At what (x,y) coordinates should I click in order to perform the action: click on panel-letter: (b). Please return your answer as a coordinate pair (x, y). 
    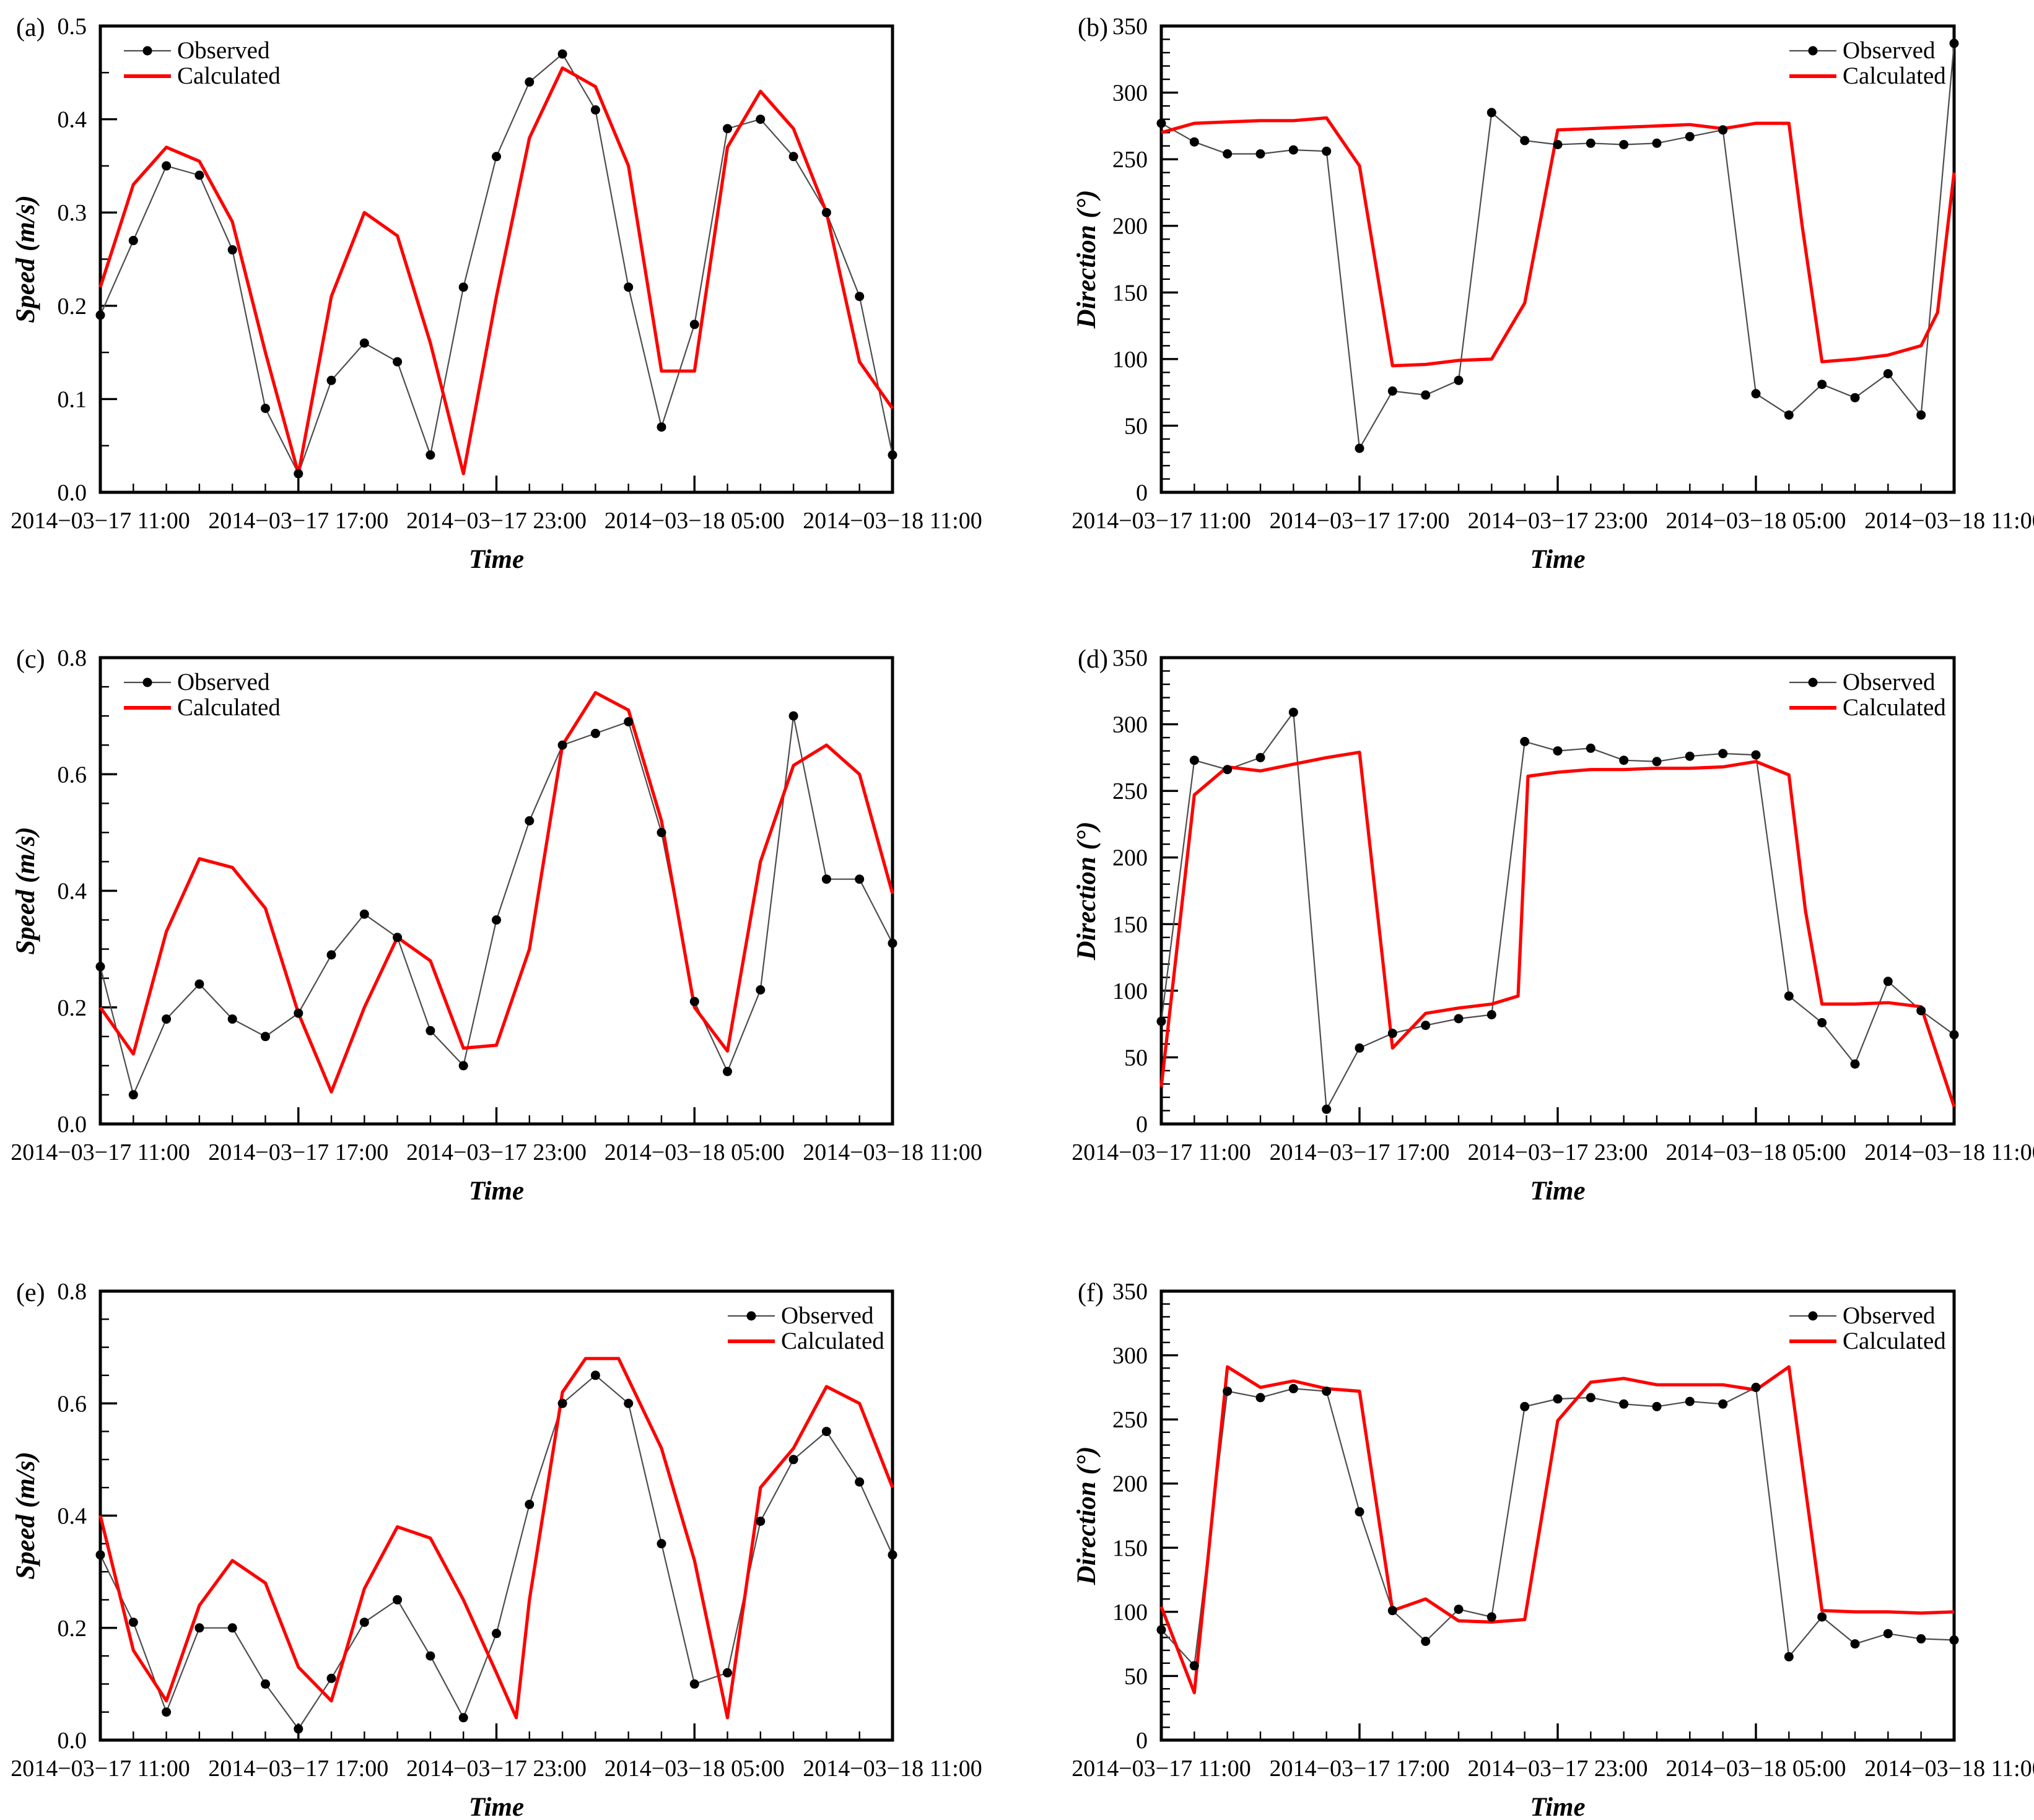
    Looking at the image, I should click on (1093, 28).